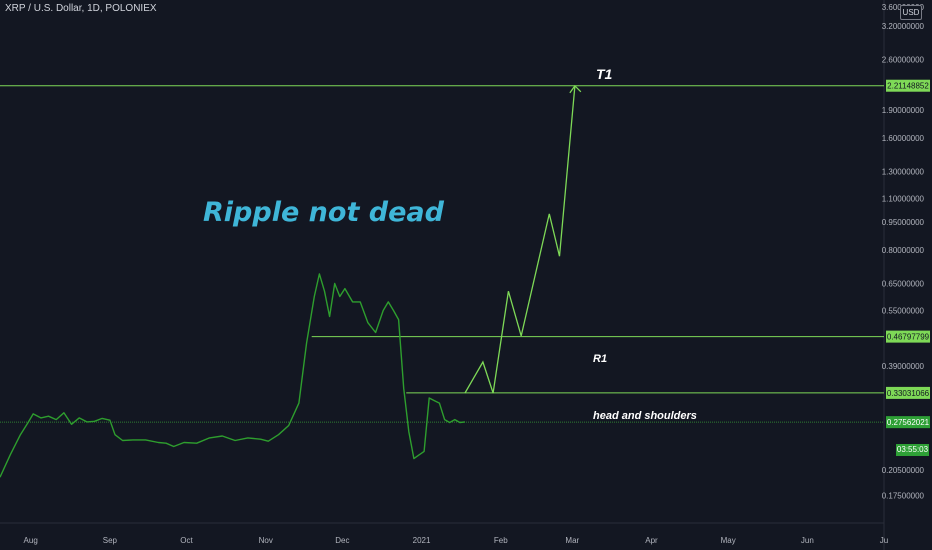 The image size is (932, 550). I want to click on r1-annotation: R1, so click(600, 359).